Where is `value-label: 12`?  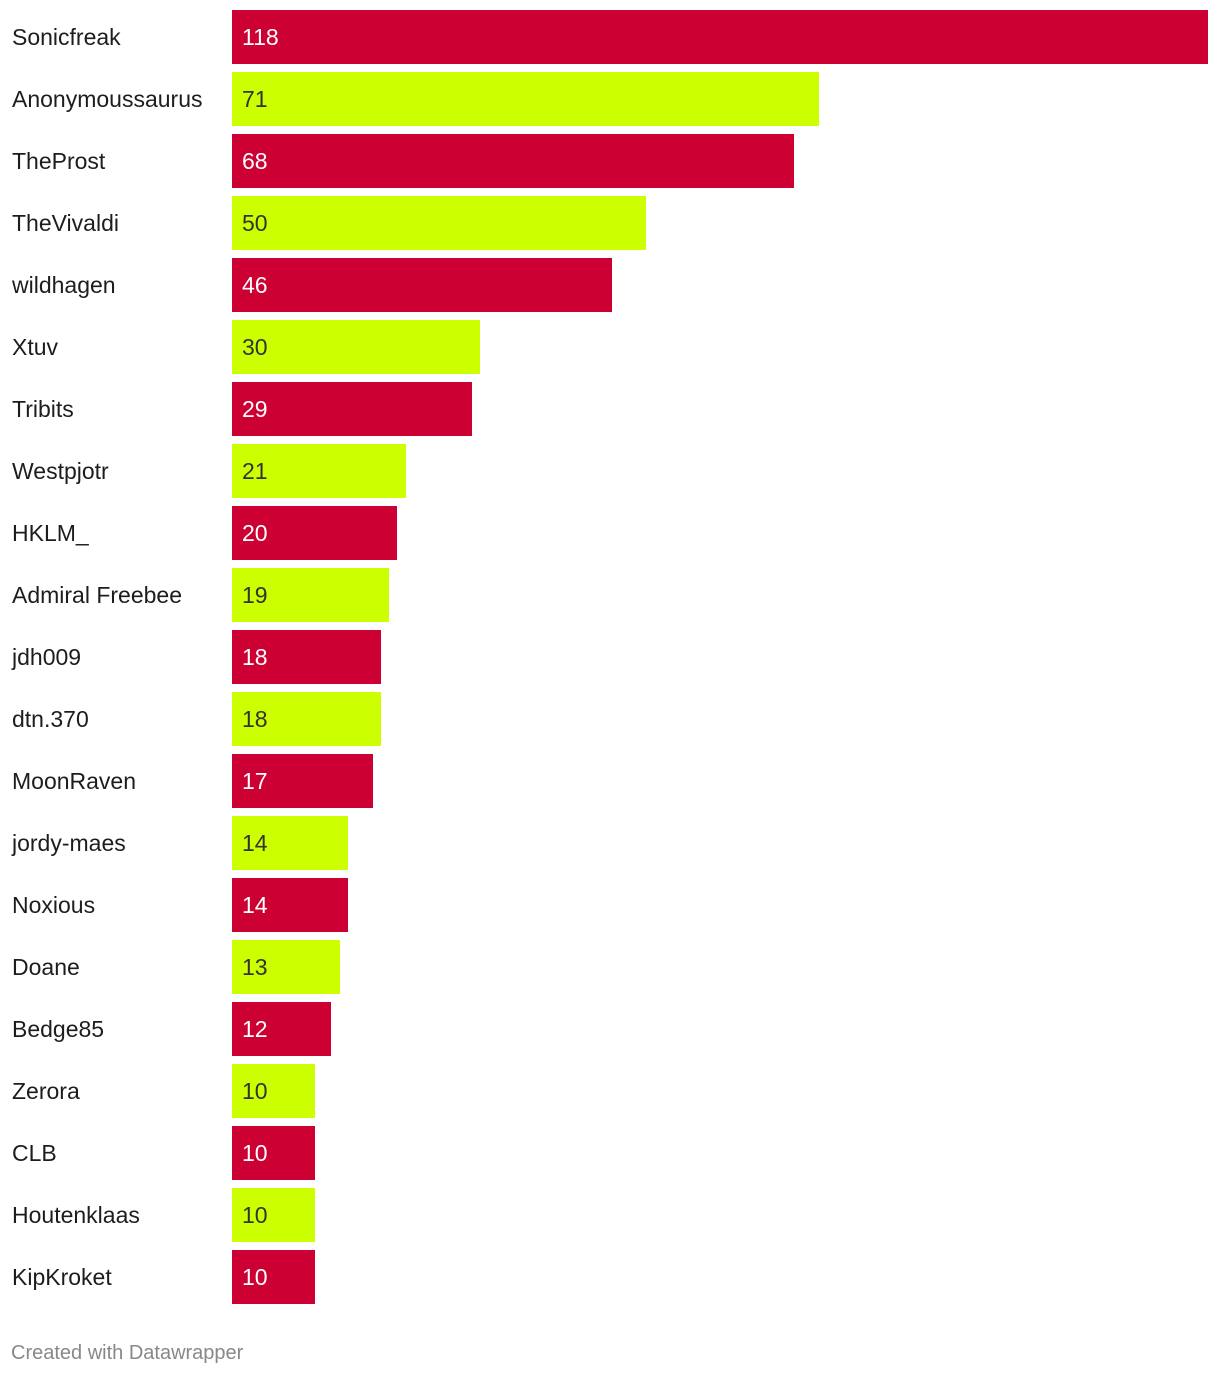 value-label: 12 is located at coordinates (255, 1029).